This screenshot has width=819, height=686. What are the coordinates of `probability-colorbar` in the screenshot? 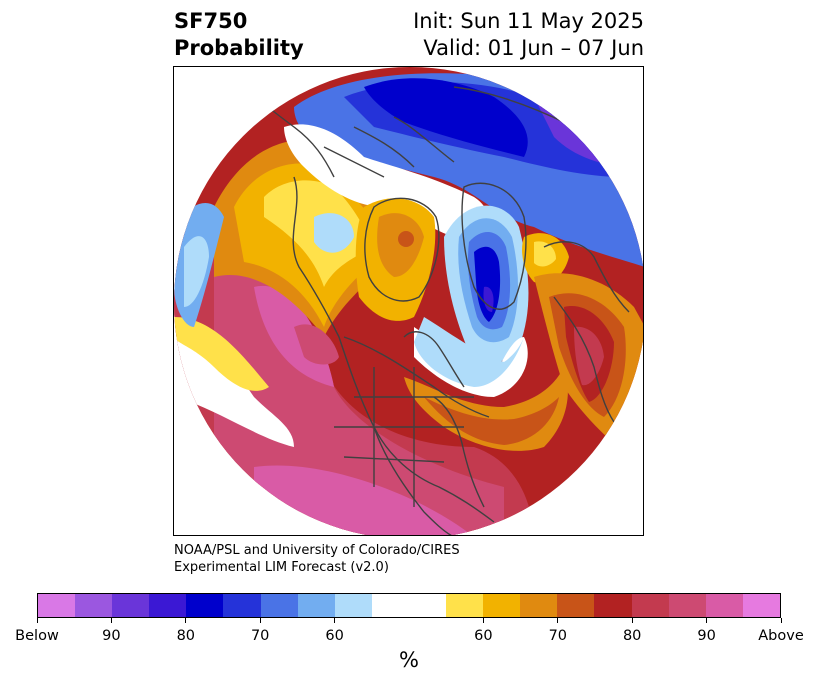 It's located at (409, 605).